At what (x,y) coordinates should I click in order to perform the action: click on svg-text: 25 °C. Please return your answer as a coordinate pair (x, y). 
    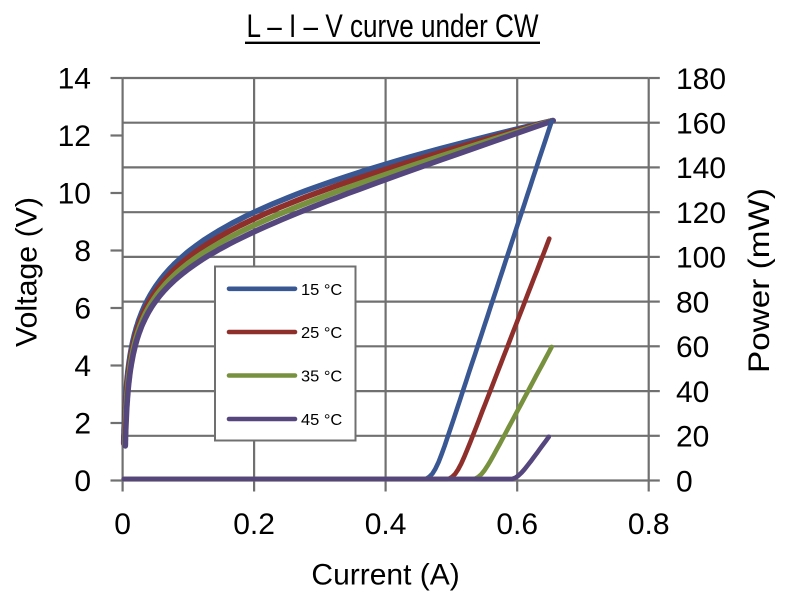
    Looking at the image, I should click on (321, 333).